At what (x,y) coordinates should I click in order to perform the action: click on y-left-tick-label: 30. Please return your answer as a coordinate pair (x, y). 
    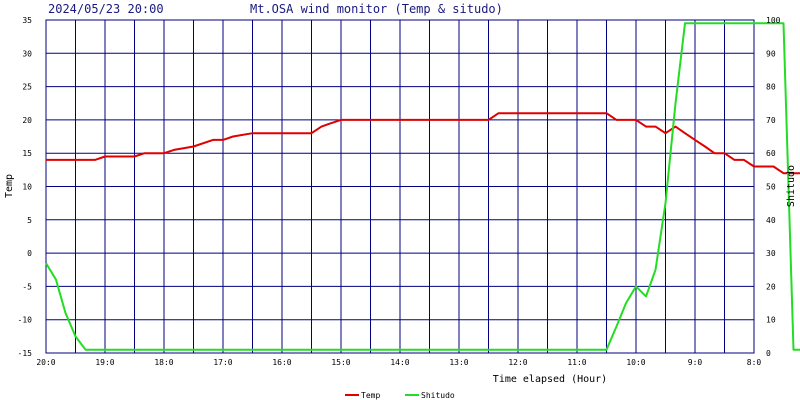
    Looking at the image, I should click on (27, 53).